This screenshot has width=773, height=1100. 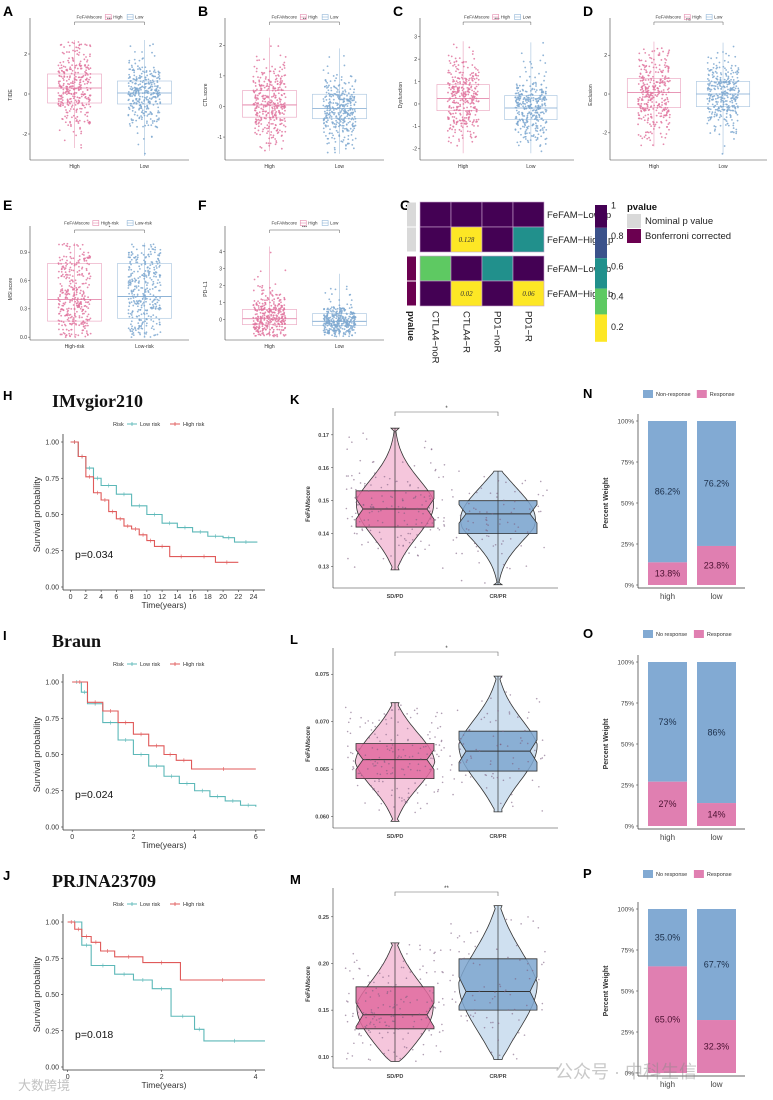 I want to click on legend-label: High, so click(x=697, y=17).